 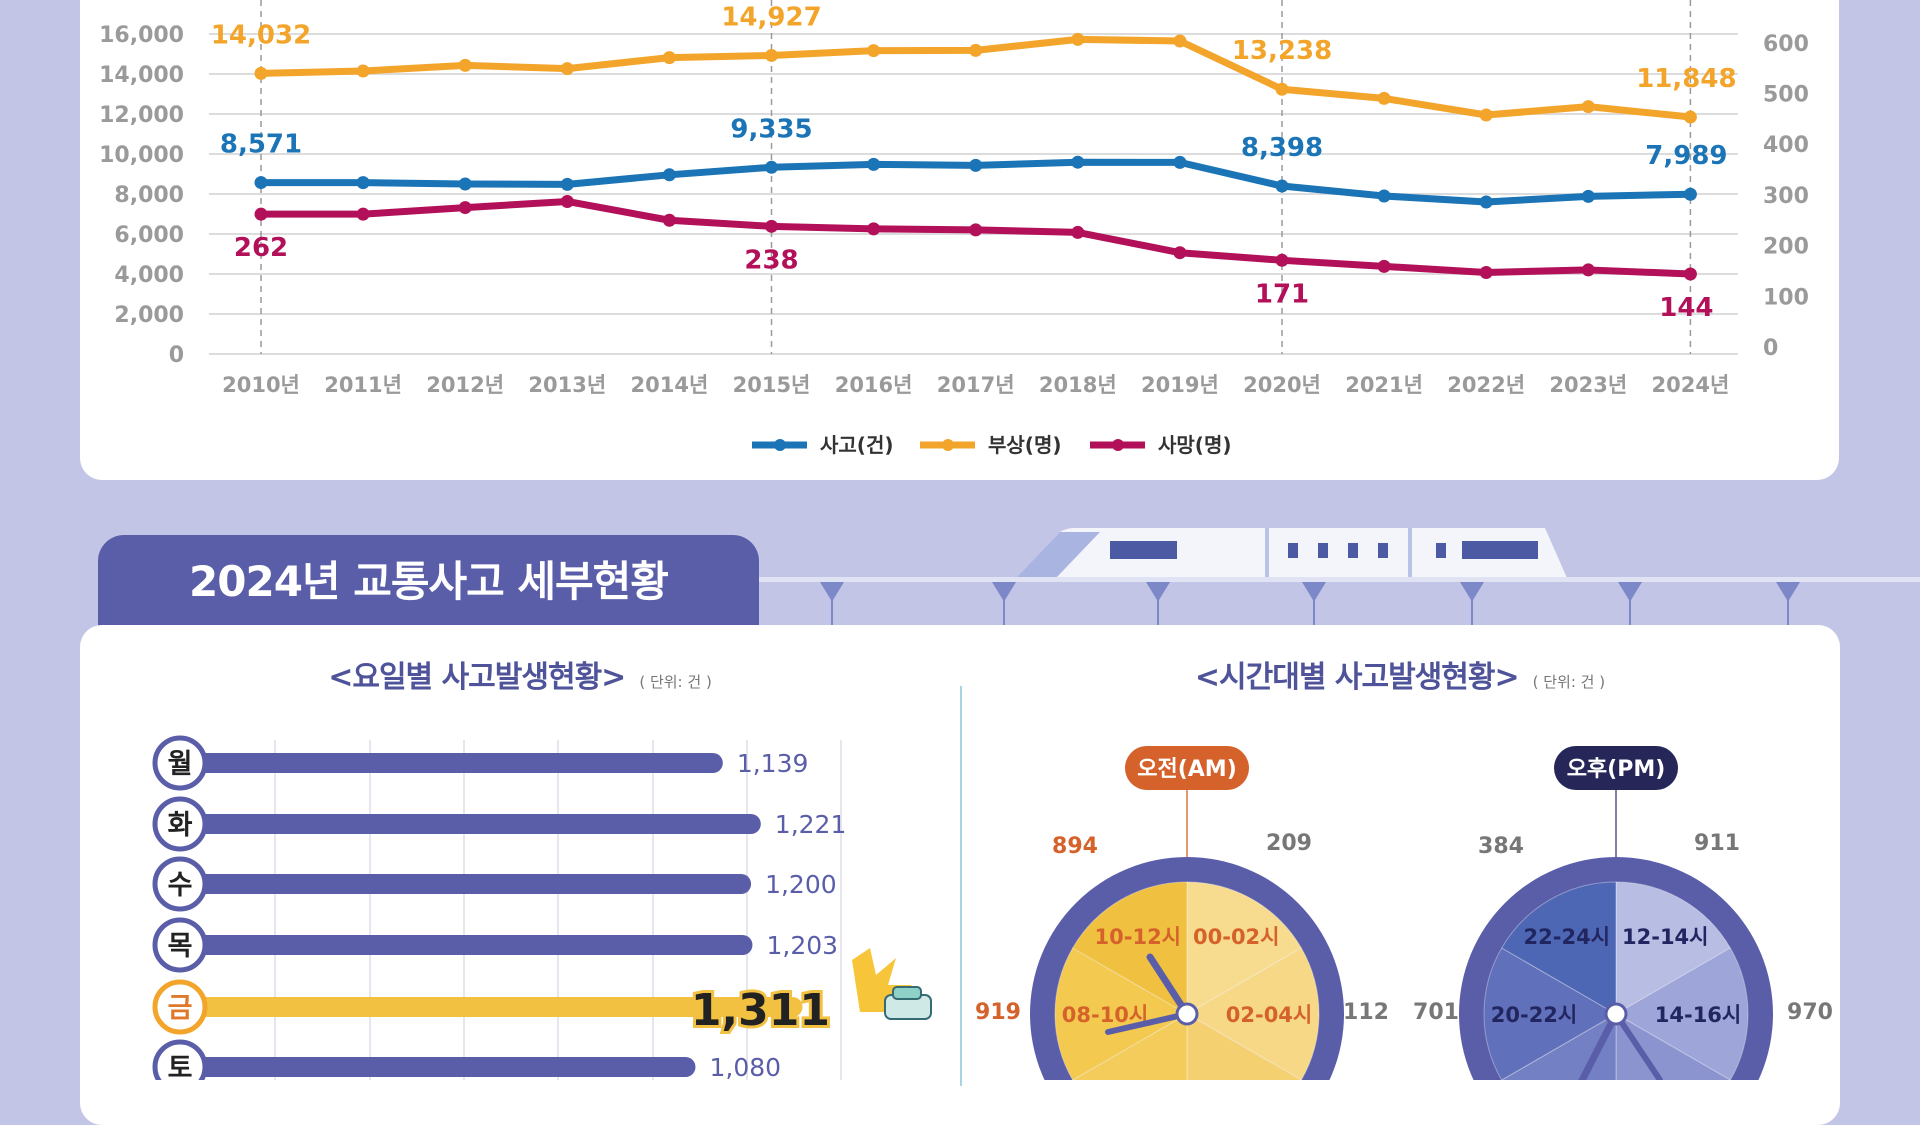 I want to click on right-axis-tick: 300, so click(x=1786, y=196).